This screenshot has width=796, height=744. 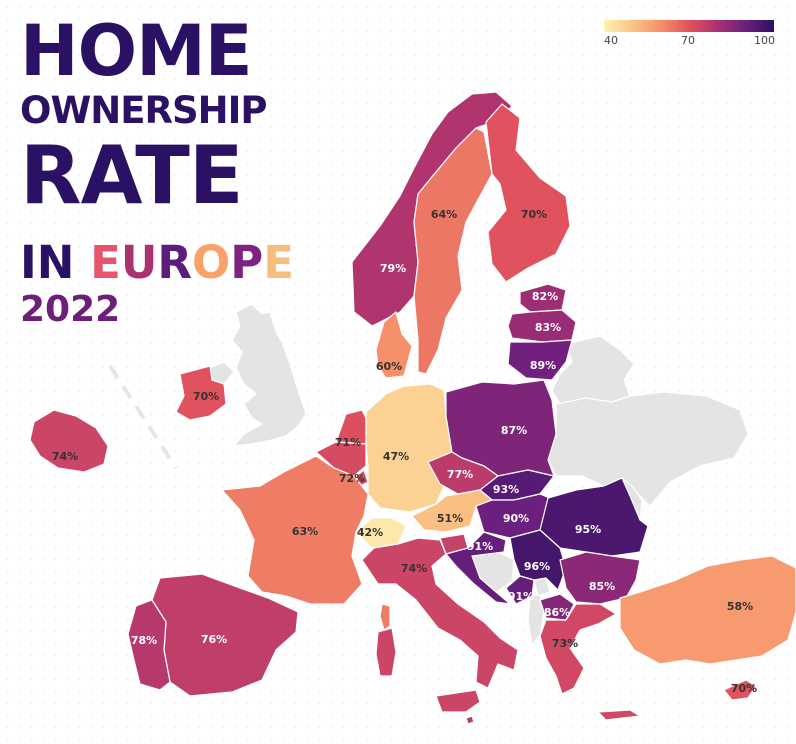 What do you see at coordinates (545, 296) in the screenshot?
I see `label-estonia: 82%` at bounding box center [545, 296].